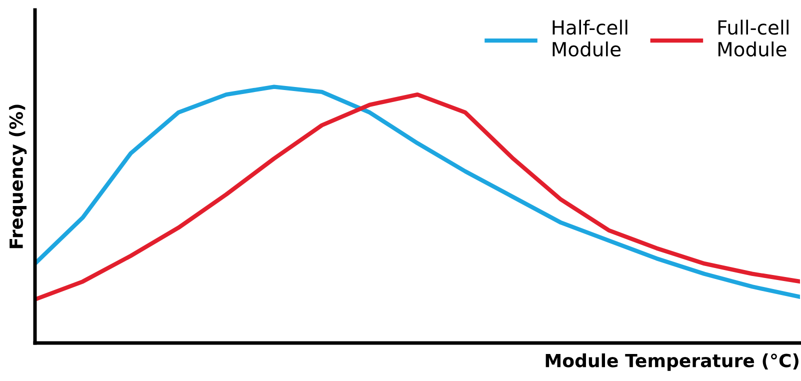 Image resolution: width=801 pixels, height=381 pixels. I want to click on x-axis-title: Module Temperature (°C), so click(672, 362).